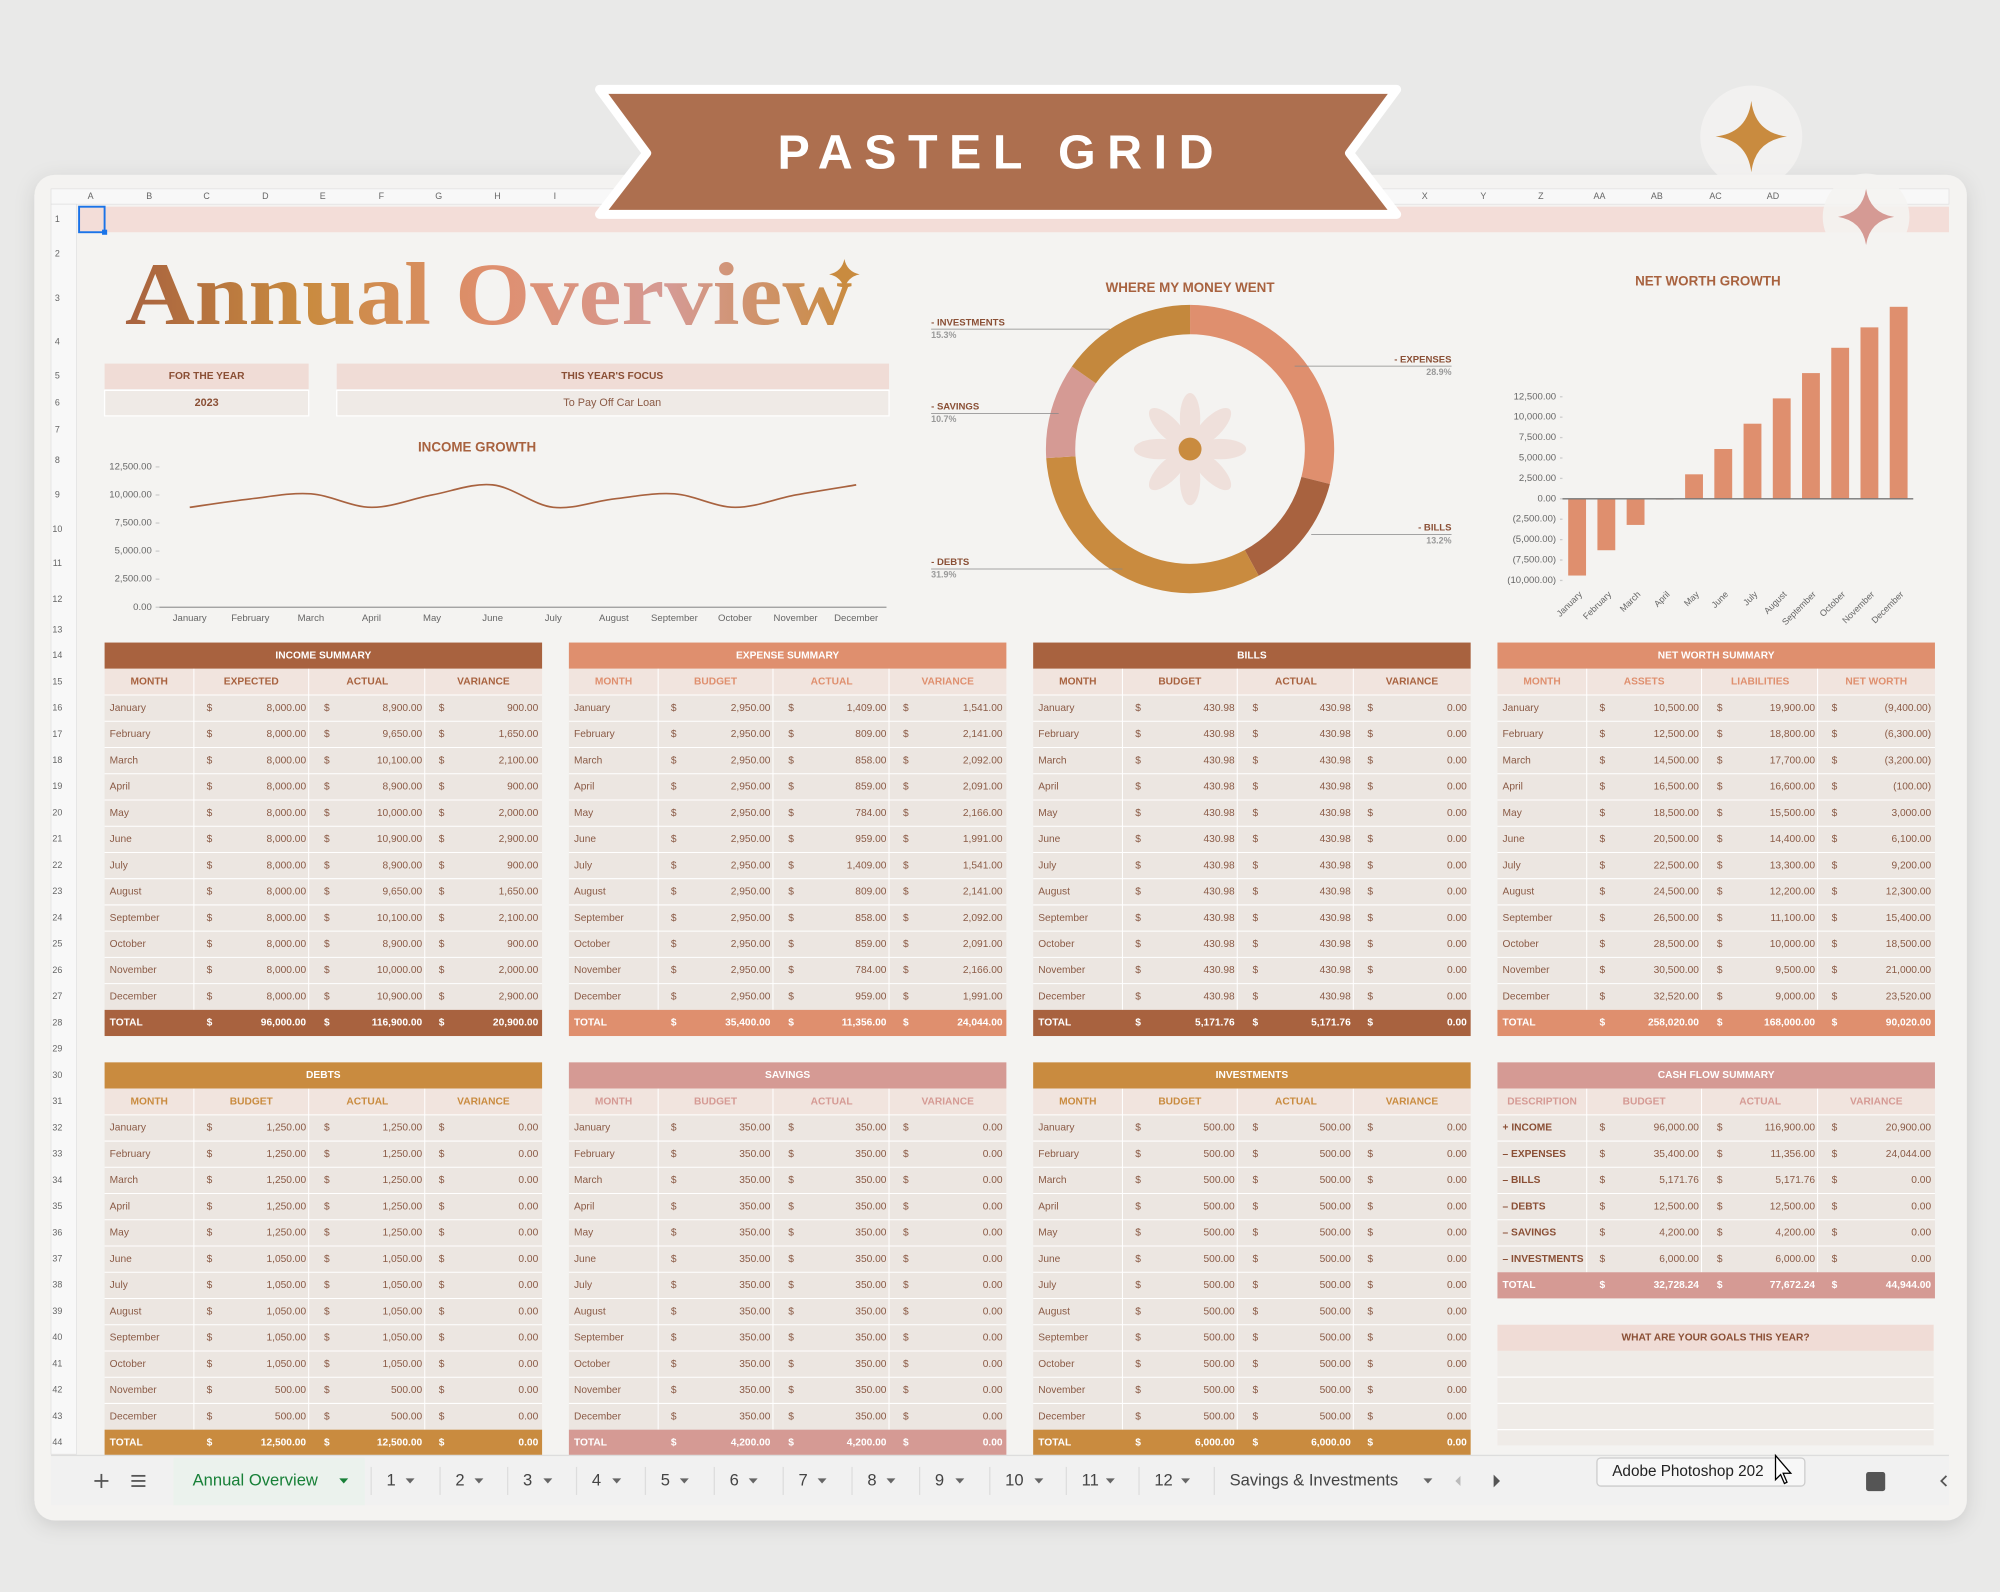 The height and width of the screenshot is (1592, 2000). What do you see at coordinates (527, 1479) in the screenshot?
I see `sheet-tab: 3` at bounding box center [527, 1479].